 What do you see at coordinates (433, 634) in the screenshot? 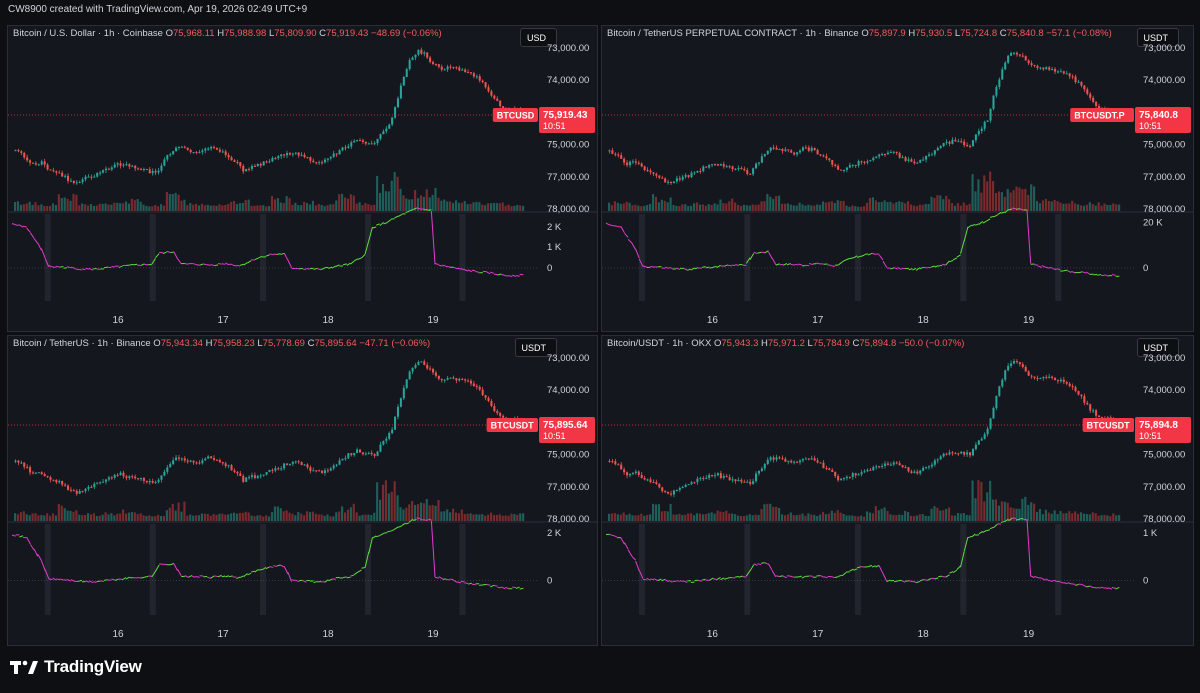
I see `date-axis-tick: 19` at bounding box center [433, 634].